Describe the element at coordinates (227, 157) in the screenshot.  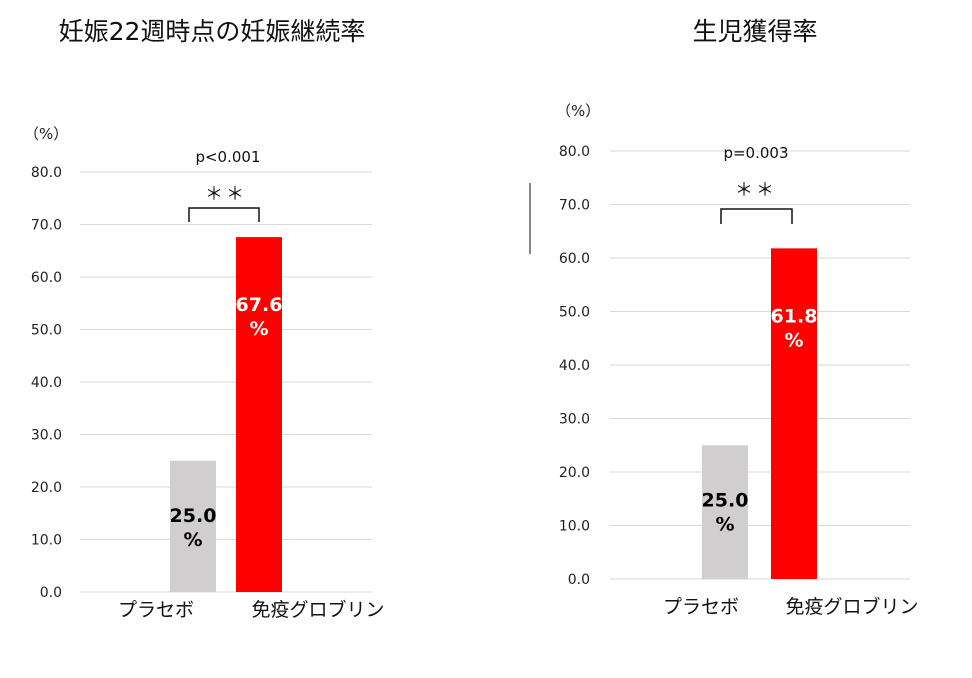
I see `p-value-label: p<0.001` at that location.